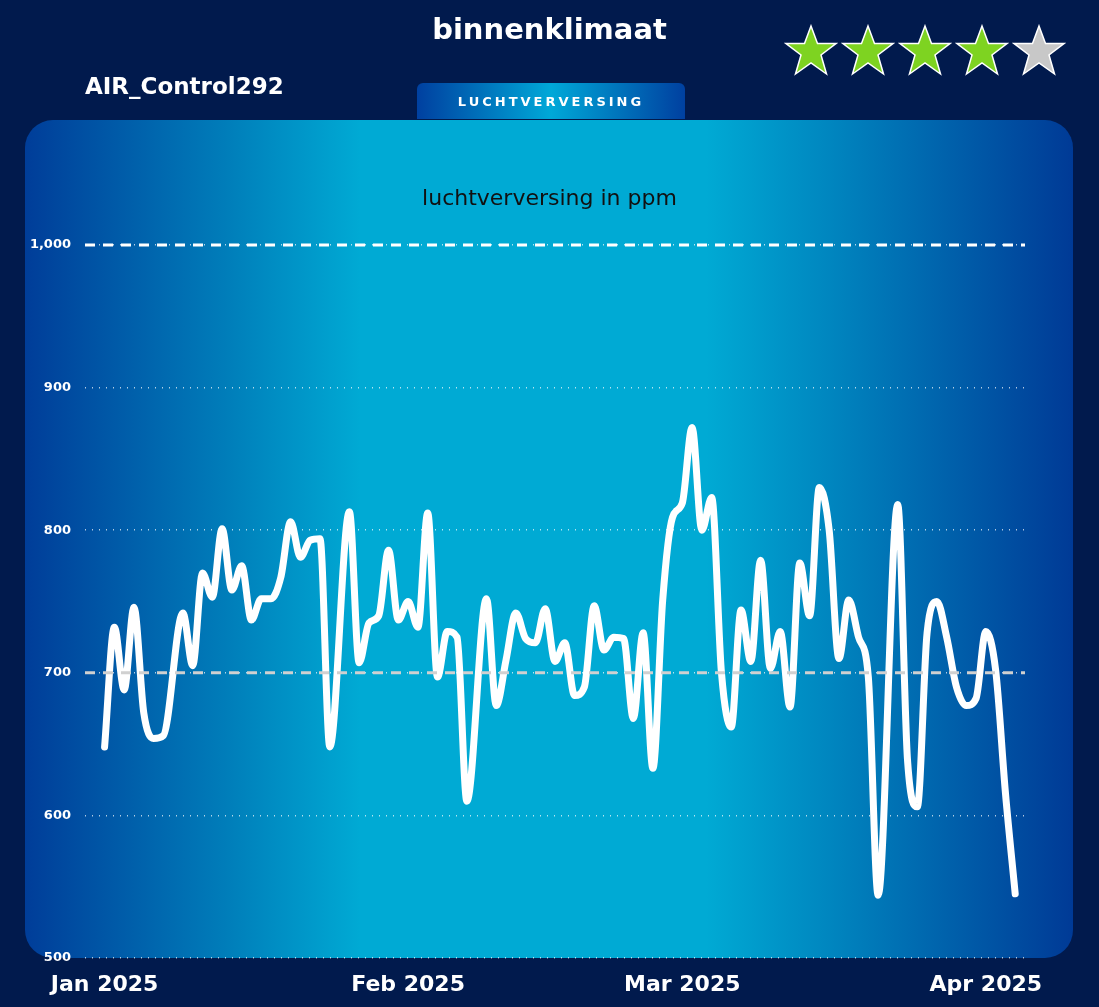  Describe the element at coordinates (549, 197) in the screenshot. I see `chart-subtitle: luchtverversing in ppm` at that location.